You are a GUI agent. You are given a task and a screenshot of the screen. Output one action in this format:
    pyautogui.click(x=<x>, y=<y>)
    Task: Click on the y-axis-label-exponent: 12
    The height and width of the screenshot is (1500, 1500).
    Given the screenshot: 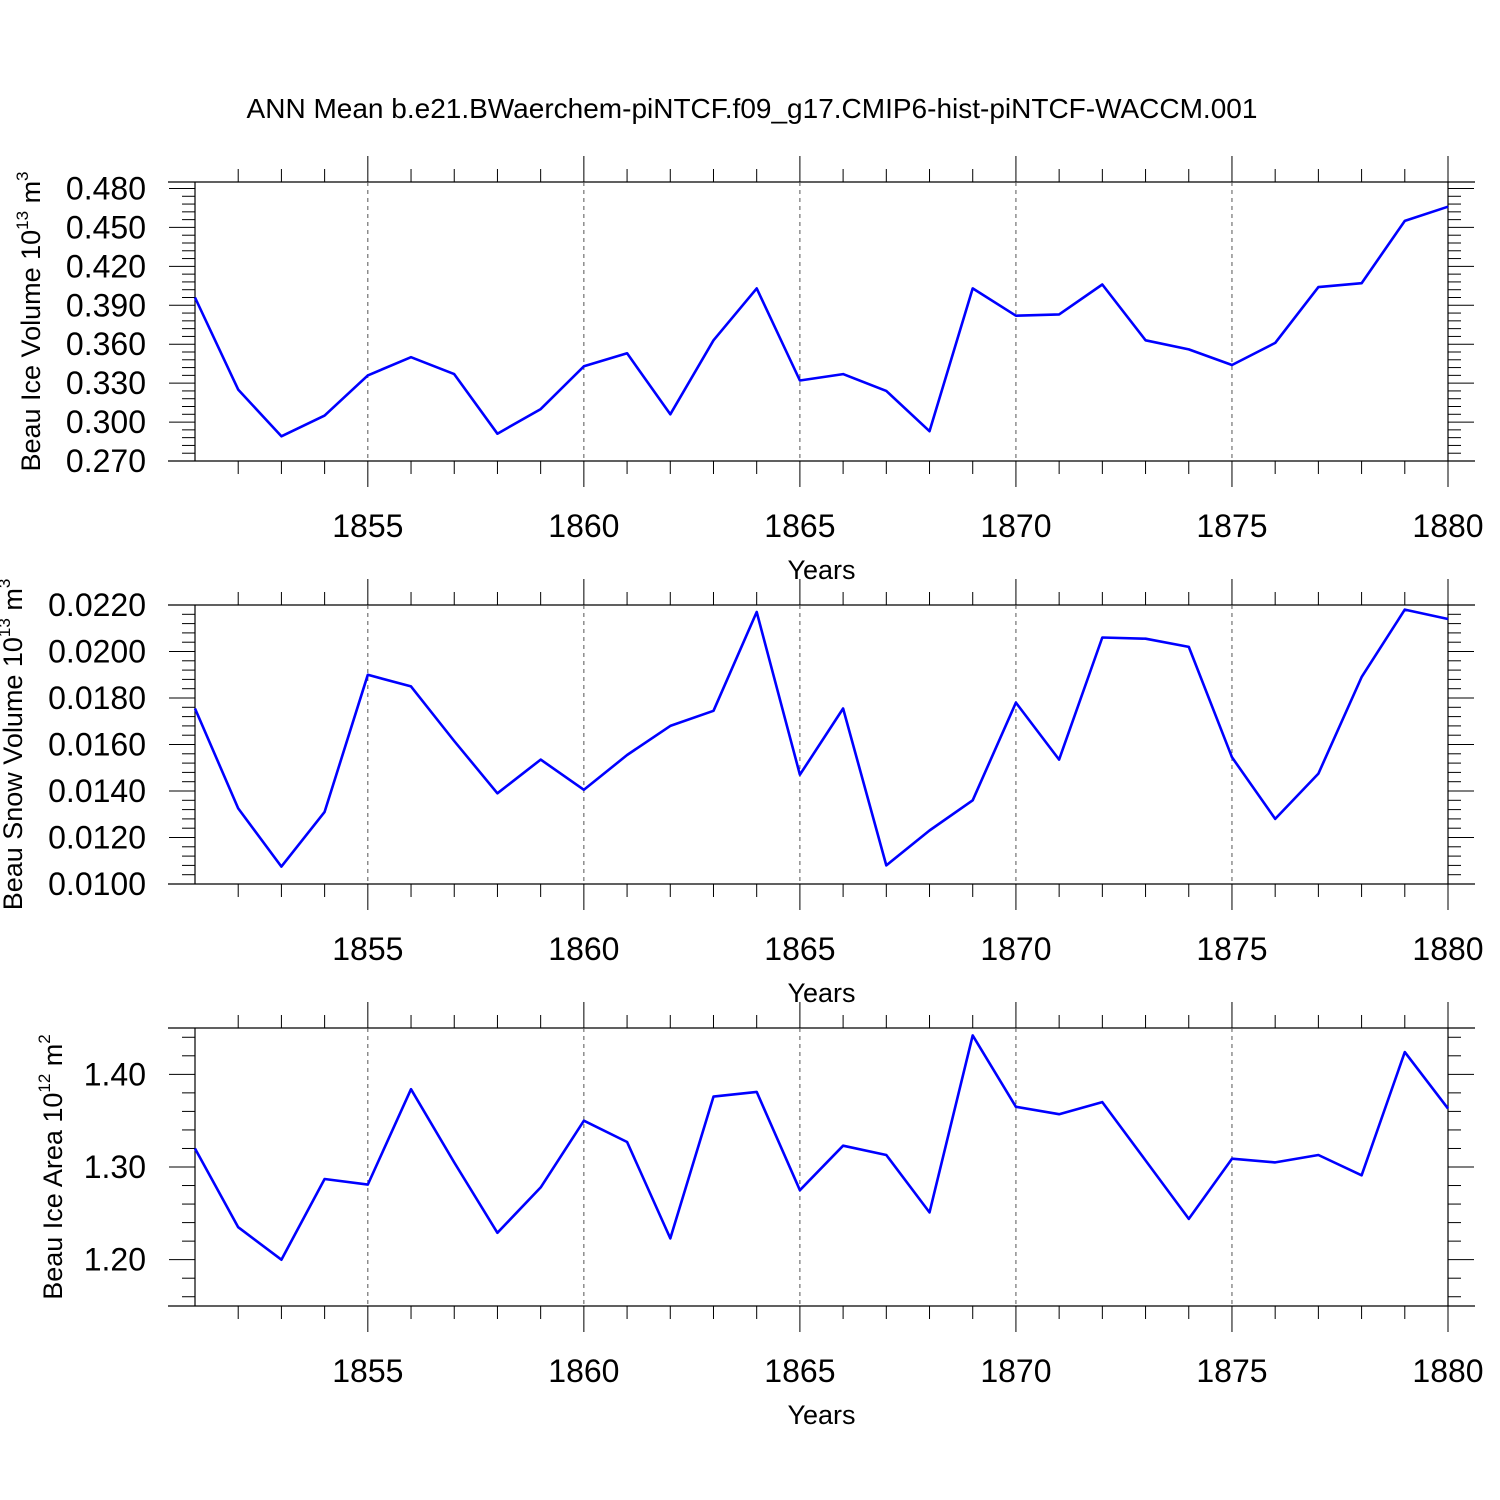 What is the action you would take?
    pyautogui.click(x=44, y=1083)
    